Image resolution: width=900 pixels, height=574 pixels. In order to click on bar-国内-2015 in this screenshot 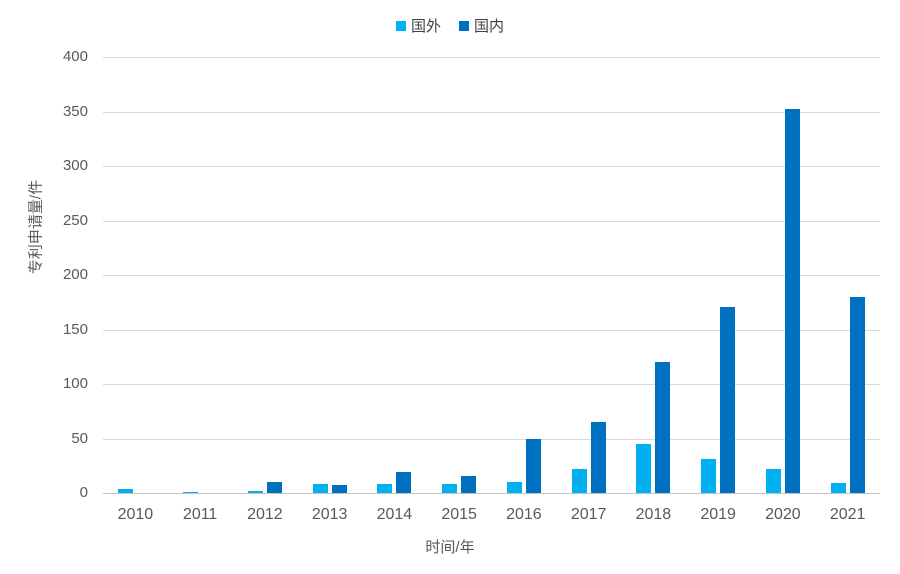, I will do `click(469, 484)`.